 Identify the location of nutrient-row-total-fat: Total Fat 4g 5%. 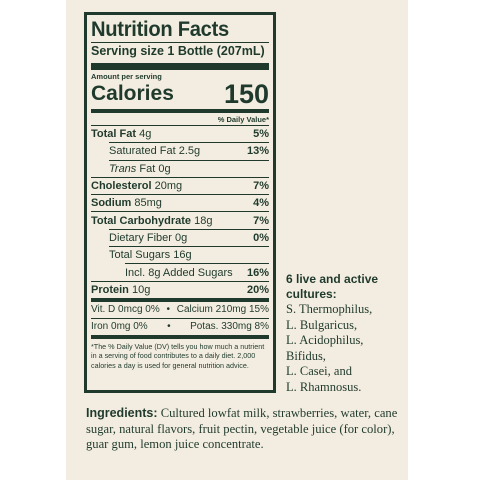
(180, 133).